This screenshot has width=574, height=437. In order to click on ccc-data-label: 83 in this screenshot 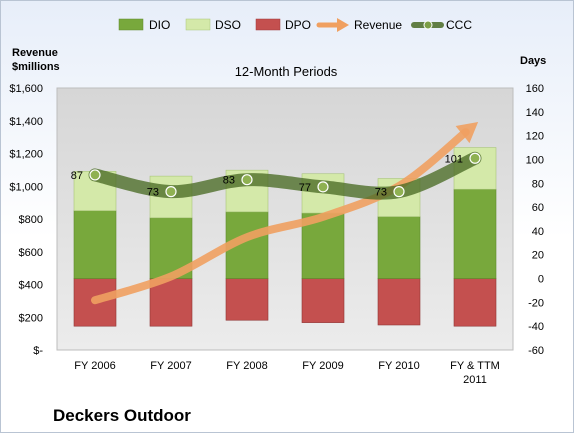, I will do `click(229, 181)`.